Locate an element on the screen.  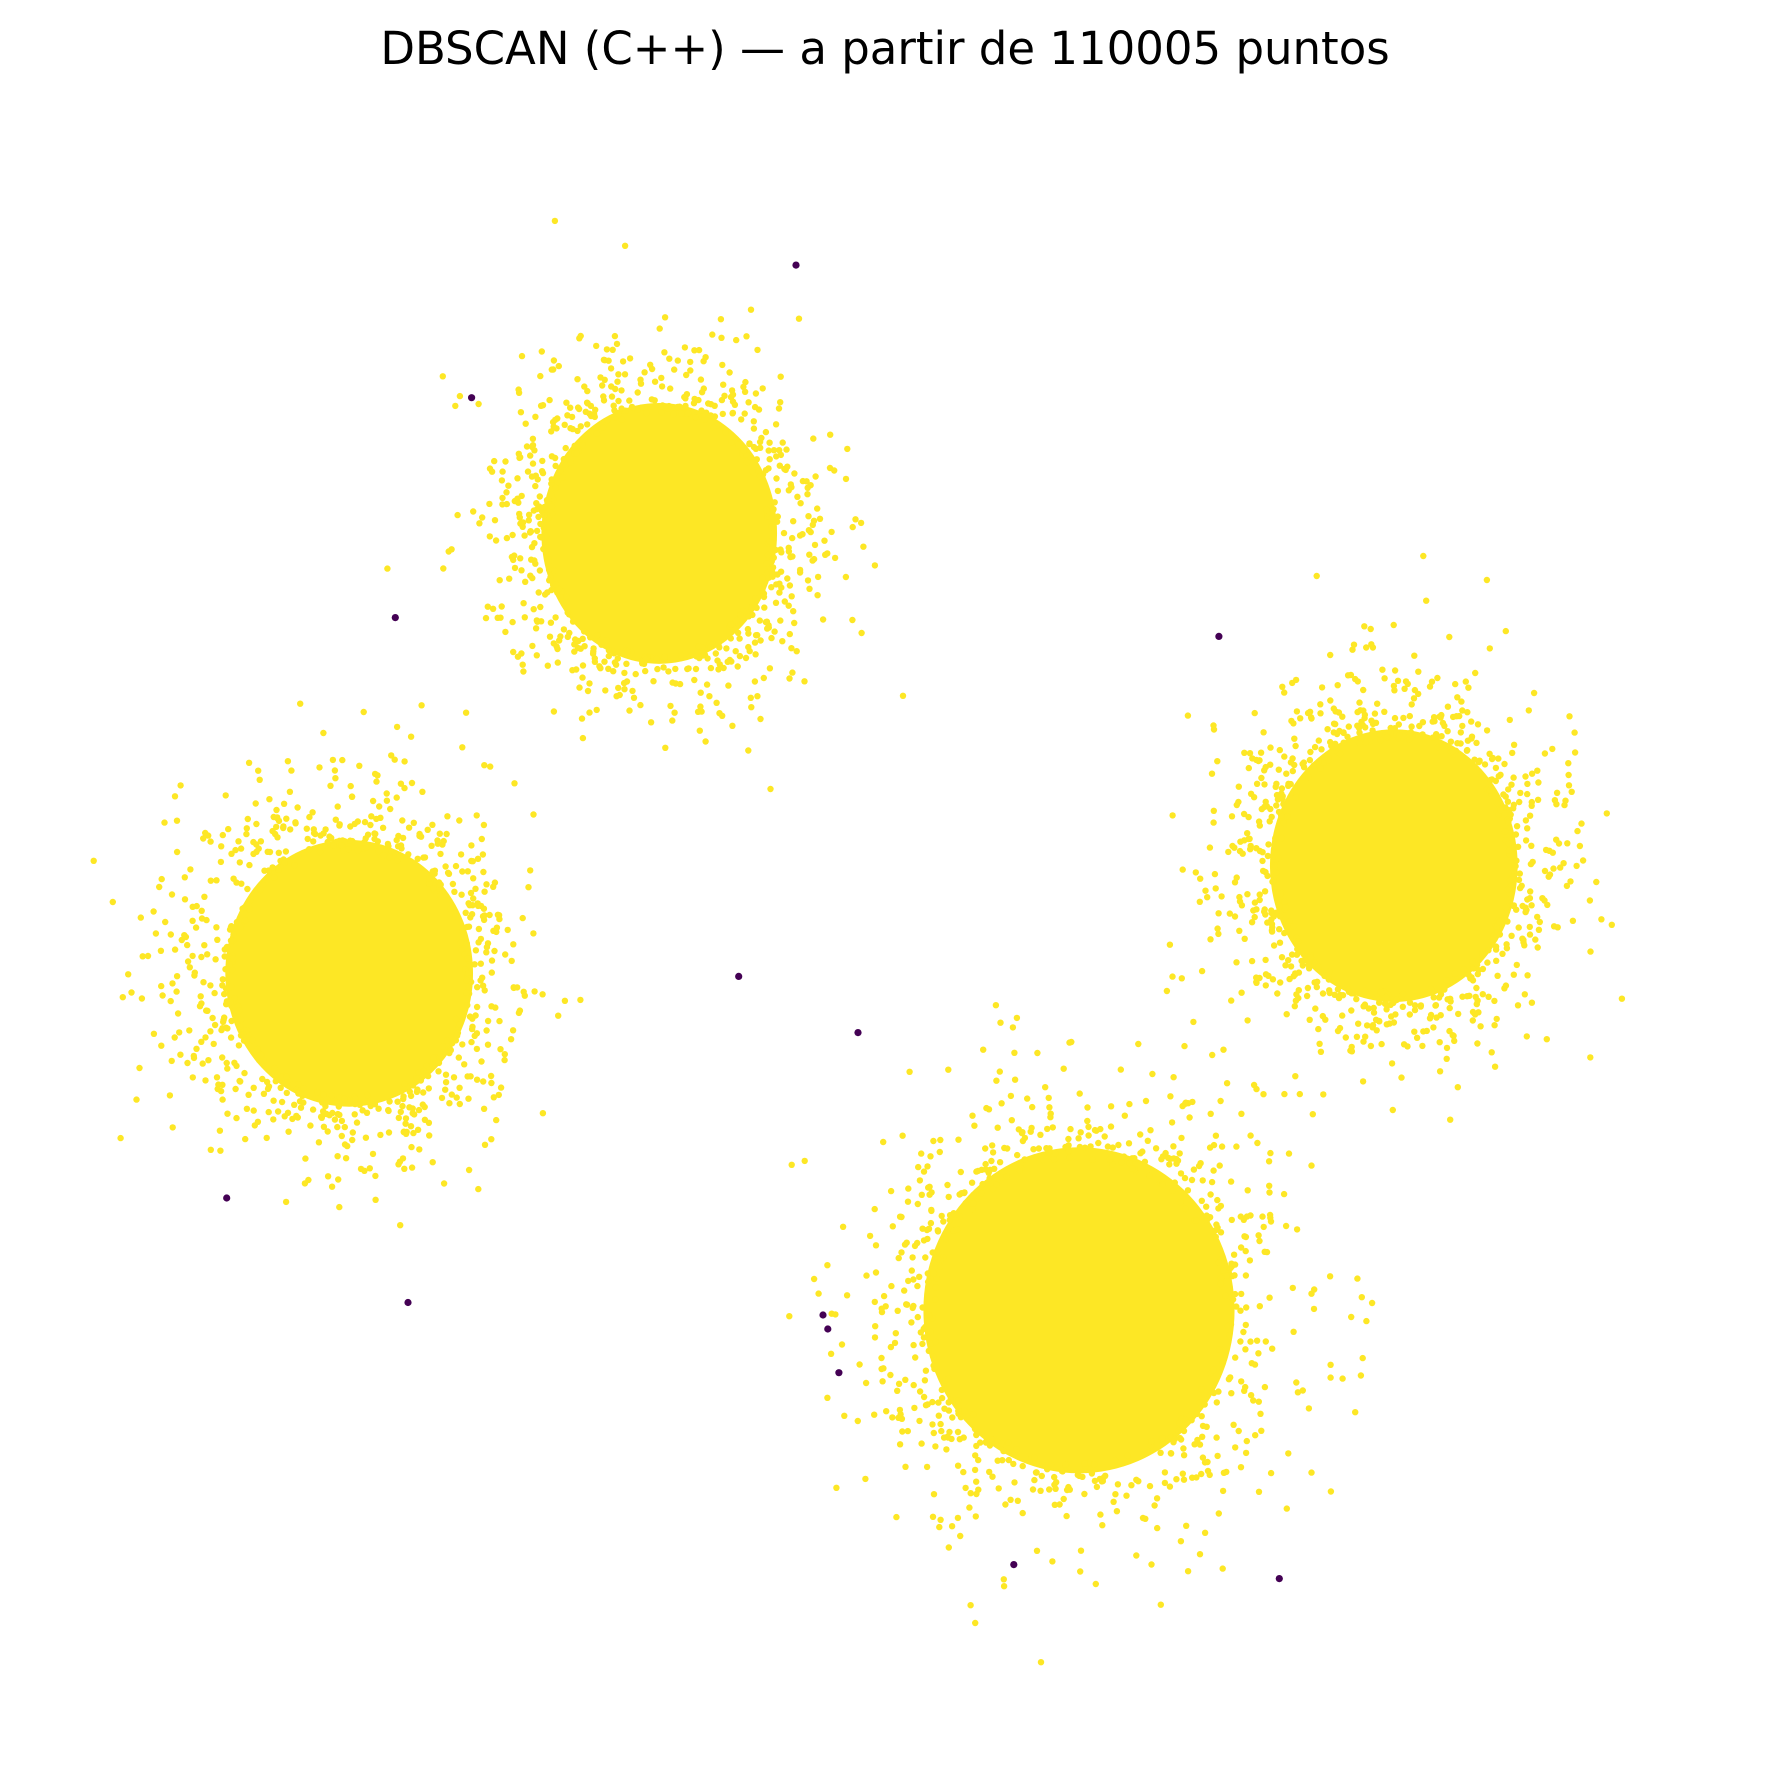
cluster-core is located at coordinates (1079, 1310).